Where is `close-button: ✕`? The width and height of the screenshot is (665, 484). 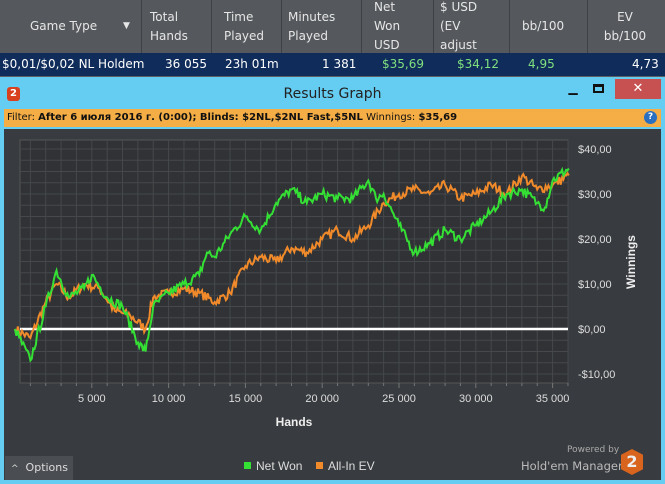 close-button: ✕ is located at coordinates (638, 89).